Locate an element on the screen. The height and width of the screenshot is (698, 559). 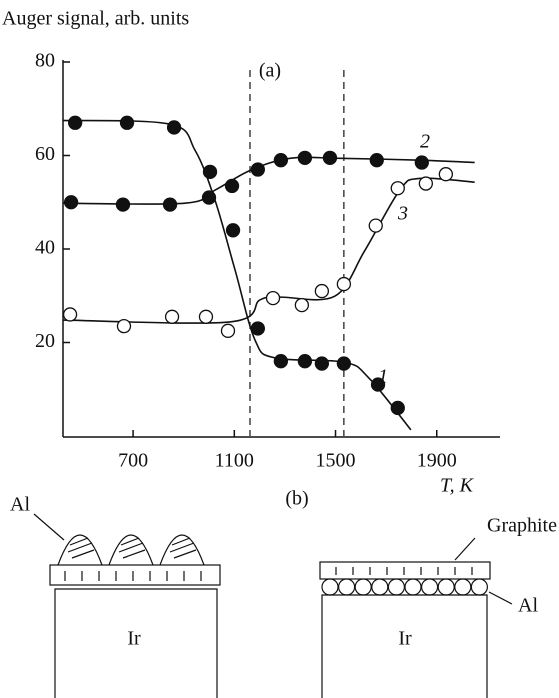
right-sketch: Graphite Al Ir is located at coordinates (438, 606).